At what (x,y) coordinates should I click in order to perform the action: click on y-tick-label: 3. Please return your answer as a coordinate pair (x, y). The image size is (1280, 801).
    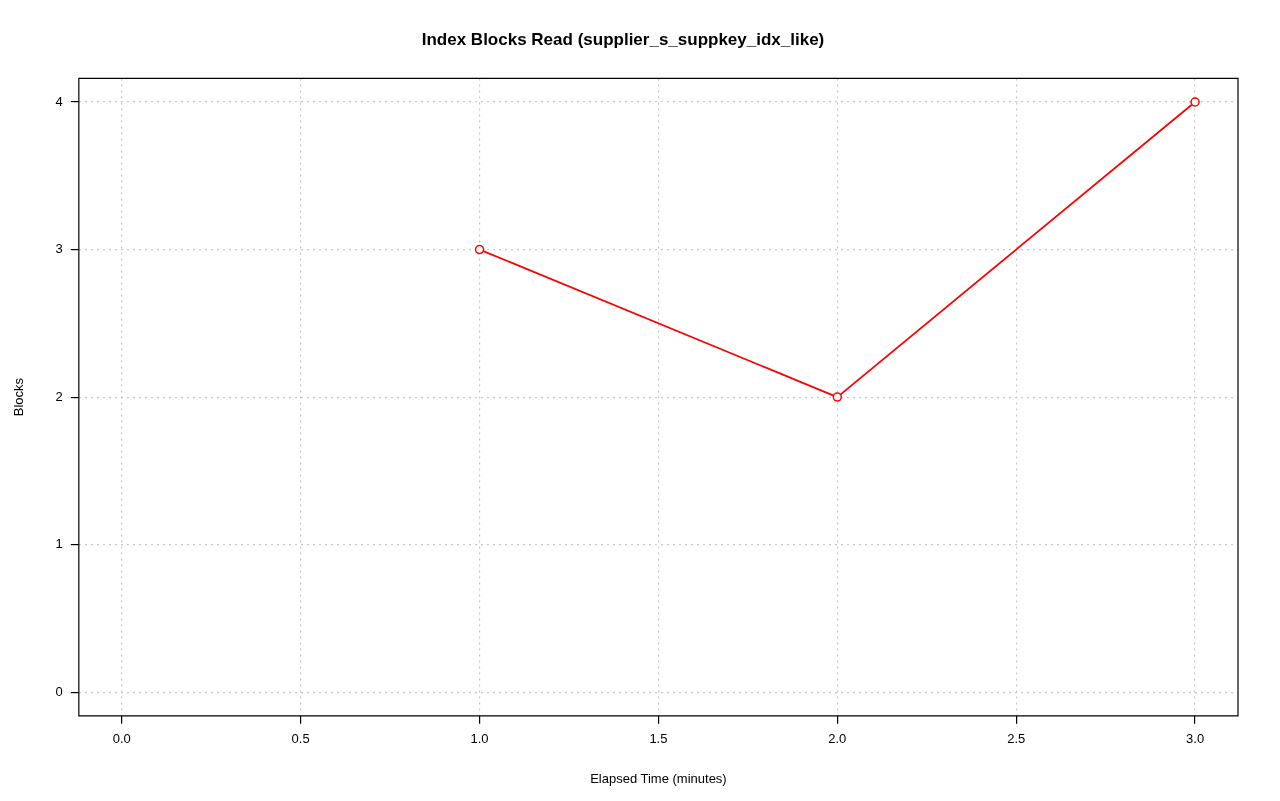
    Looking at the image, I should click on (59, 249).